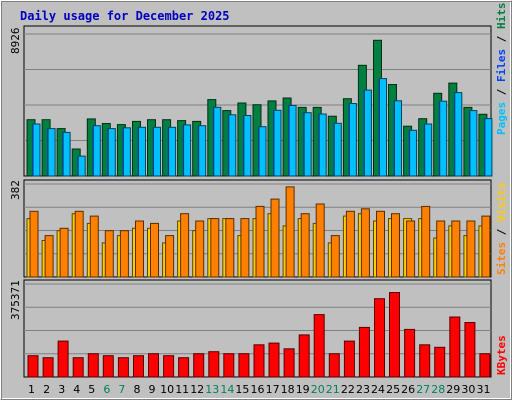 The width and height of the screenshot is (512, 400). I want to click on x-tick-label-day-28: 28, so click(438, 389).